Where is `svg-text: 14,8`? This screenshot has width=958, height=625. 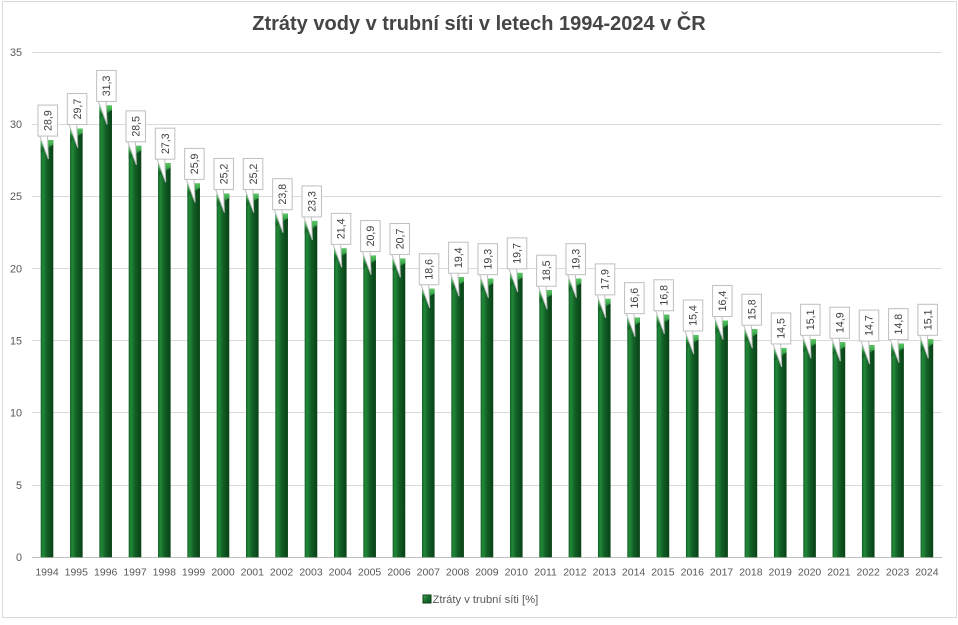
svg-text: 14,8 is located at coordinates (899, 324).